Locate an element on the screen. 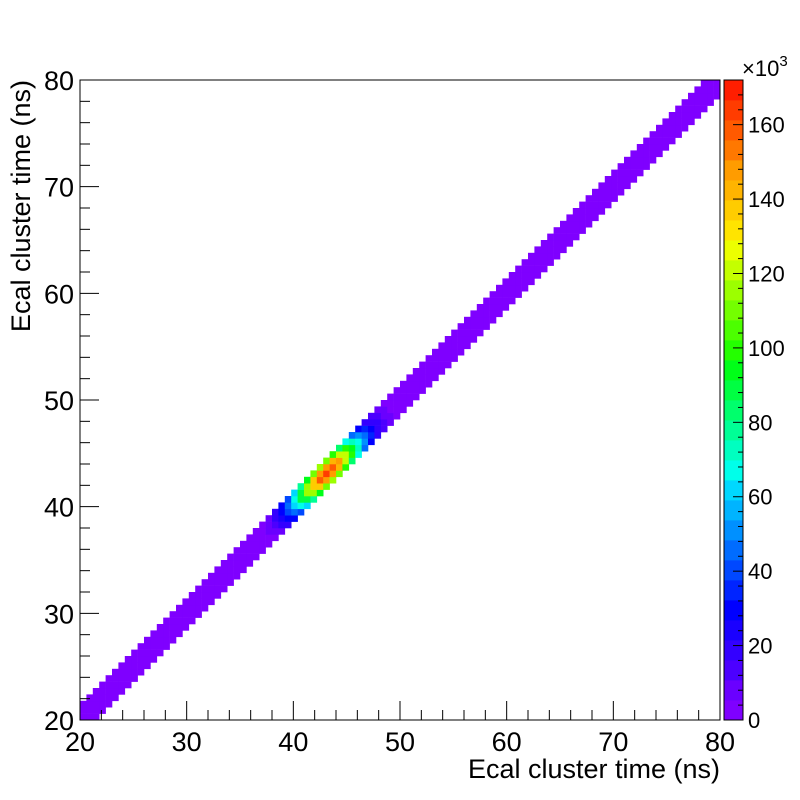 The width and height of the screenshot is (800, 800). x-tick-label: 50 is located at coordinates (400, 742).